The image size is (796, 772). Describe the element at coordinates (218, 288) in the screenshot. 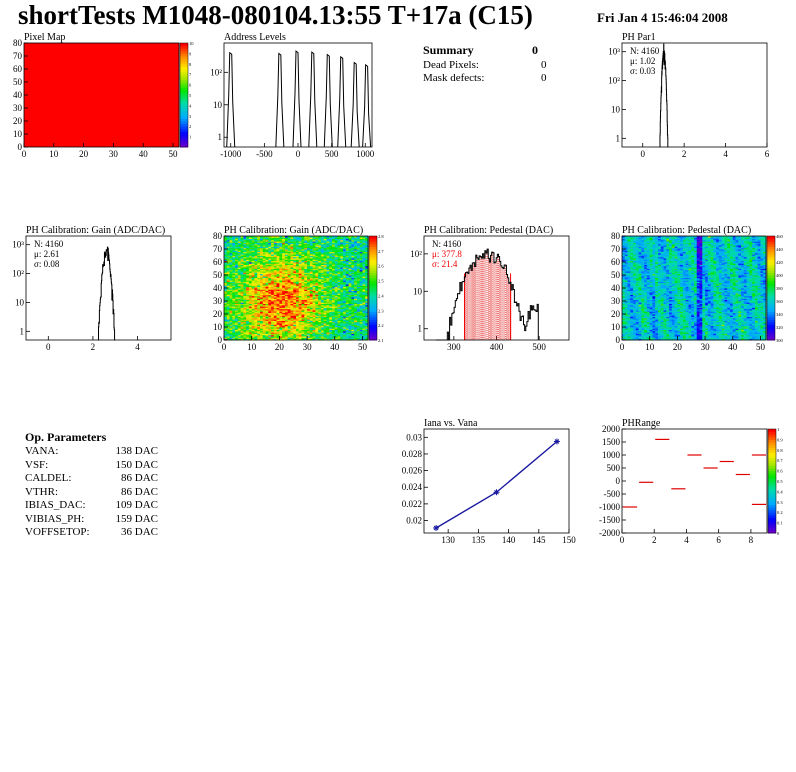

I see `y-tick-label: 40` at that location.